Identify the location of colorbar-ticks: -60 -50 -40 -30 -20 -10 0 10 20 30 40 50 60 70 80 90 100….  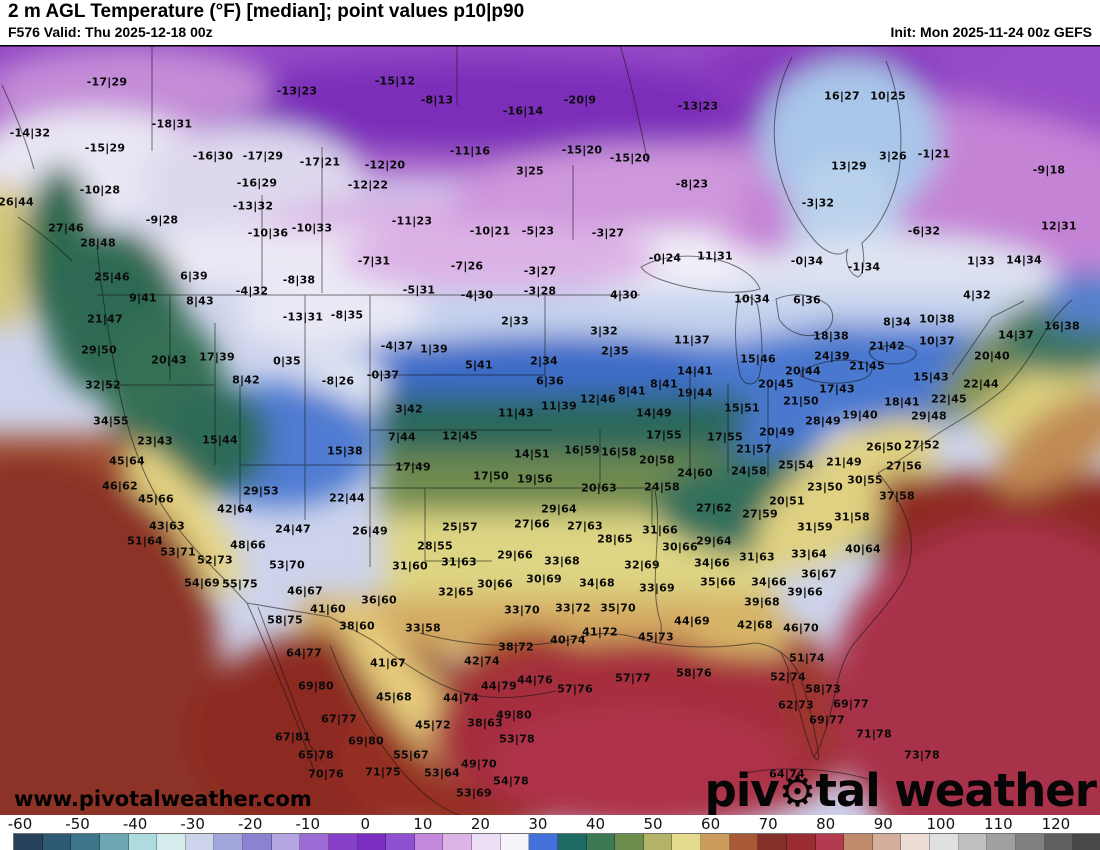
(550, 824).